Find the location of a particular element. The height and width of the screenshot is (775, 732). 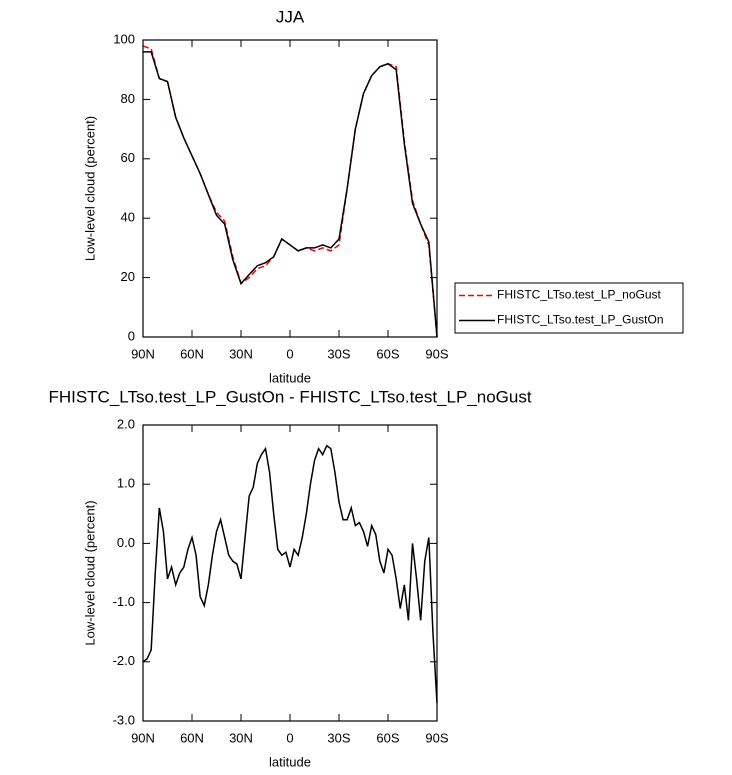

y-tick-label: 40 is located at coordinates (128, 217).